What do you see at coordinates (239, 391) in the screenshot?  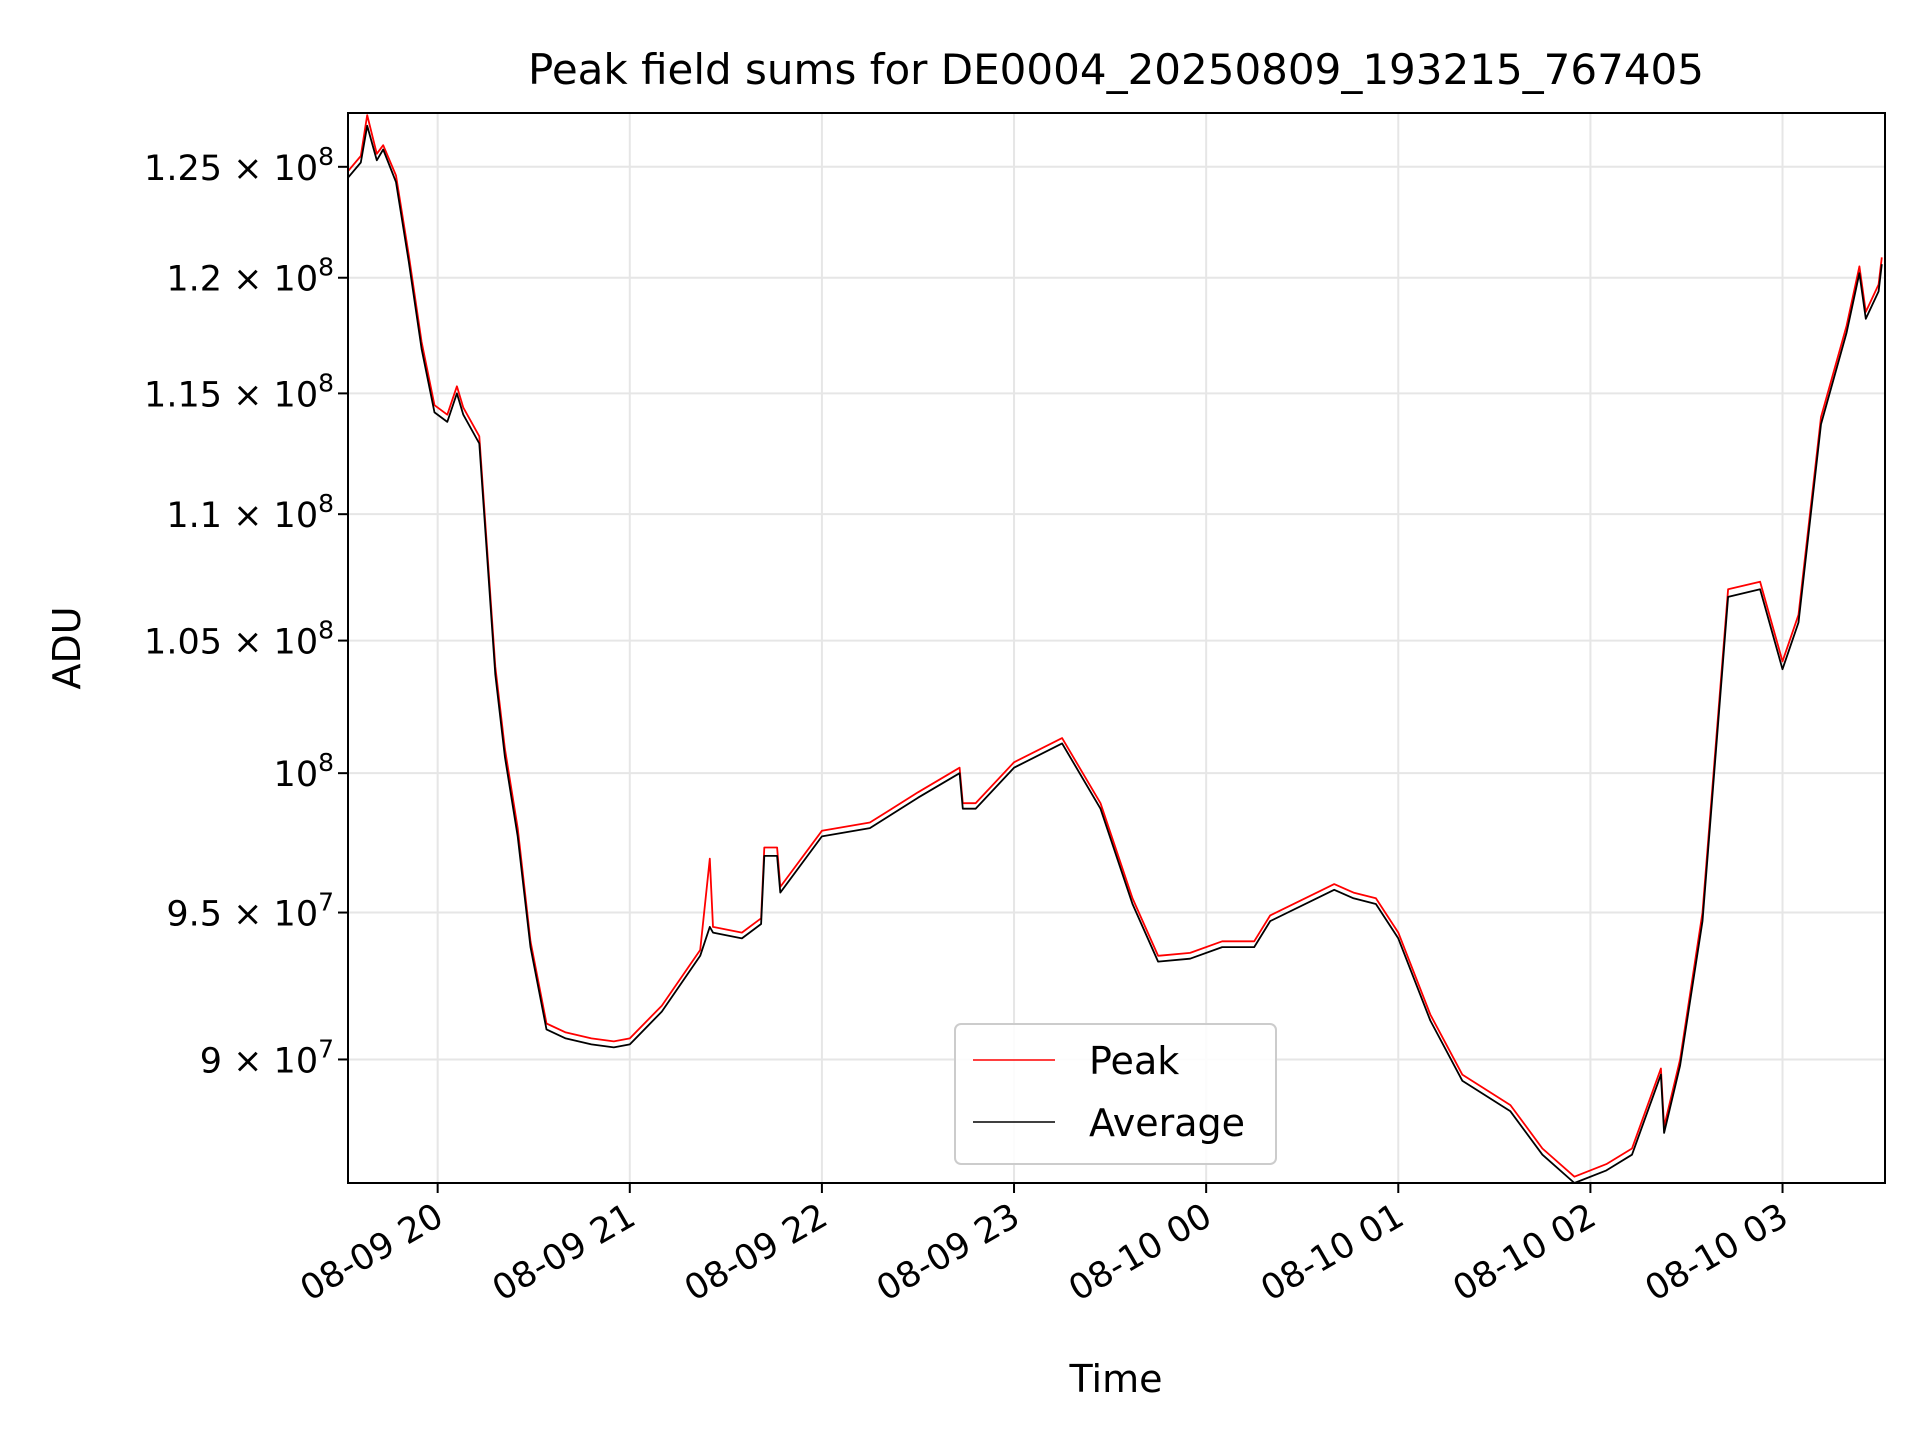 I see `y-tick-label: 1.15 × 108` at bounding box center [239, 391].